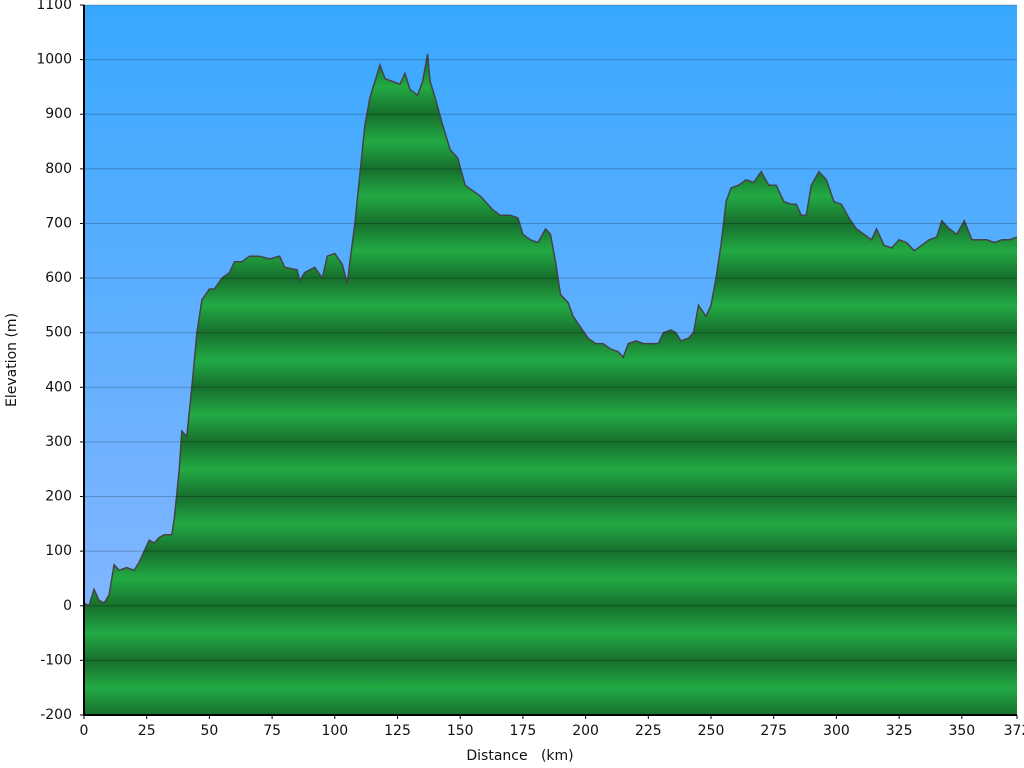 The height and width of the screenshot is (768, 1024). Describe the element at coordinates (523, 731) in the screenshot. I see `x-tick-label: 175` at that location.